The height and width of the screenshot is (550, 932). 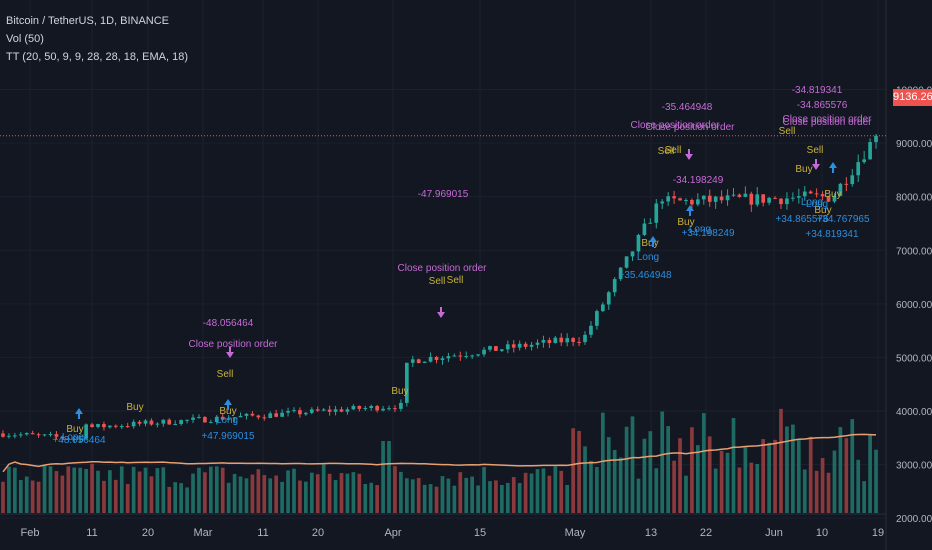 What do you see at coordinates (25, 39) in the screenshot?
I see `legend-volume: Vol (50)` at bounding box center [25, 39].